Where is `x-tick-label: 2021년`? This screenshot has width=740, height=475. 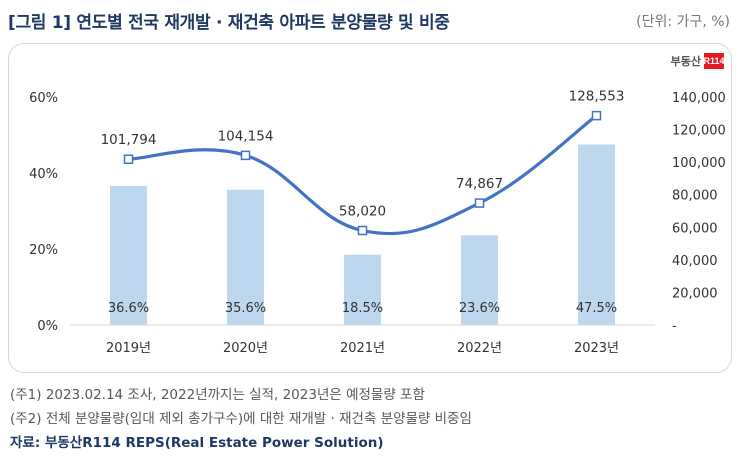 x-tick-label: 2021년 is located at coordinates (362, 348).